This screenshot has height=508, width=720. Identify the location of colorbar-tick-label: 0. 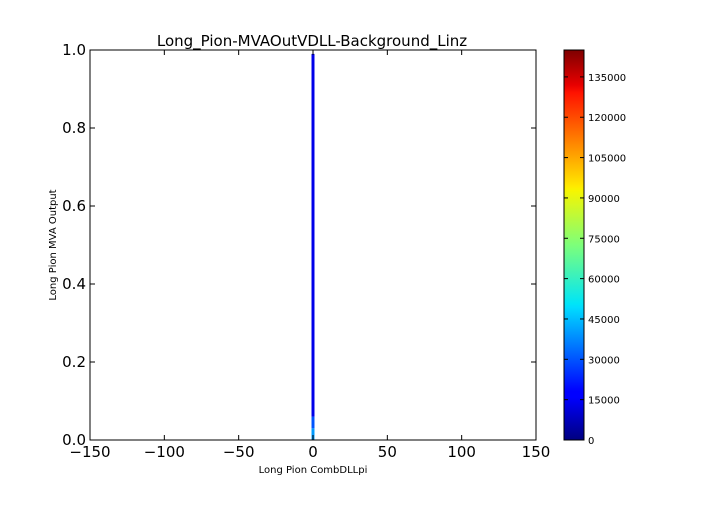
(591, 441).